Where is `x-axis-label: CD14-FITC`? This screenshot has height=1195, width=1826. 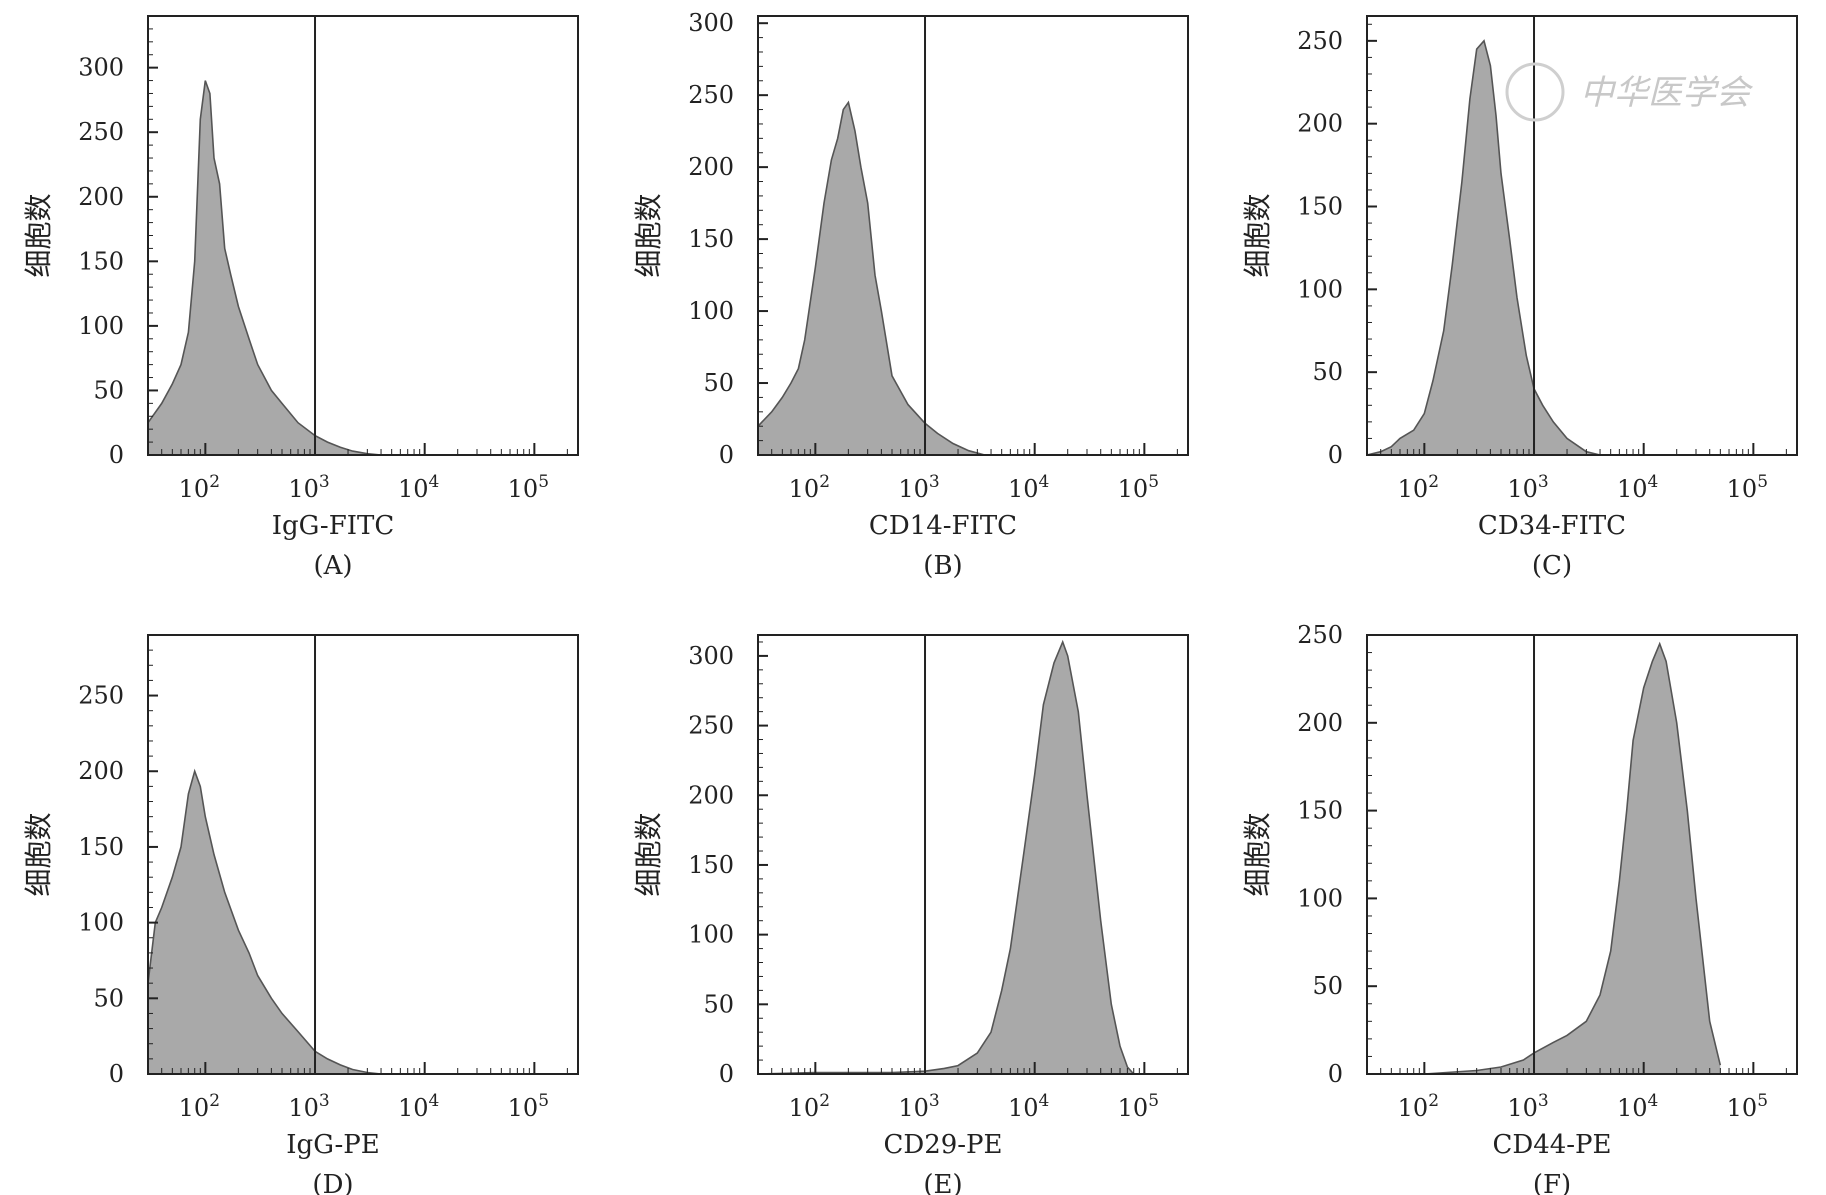 x-axis-label: CD14-FITC is located at coordinates (943, 526).